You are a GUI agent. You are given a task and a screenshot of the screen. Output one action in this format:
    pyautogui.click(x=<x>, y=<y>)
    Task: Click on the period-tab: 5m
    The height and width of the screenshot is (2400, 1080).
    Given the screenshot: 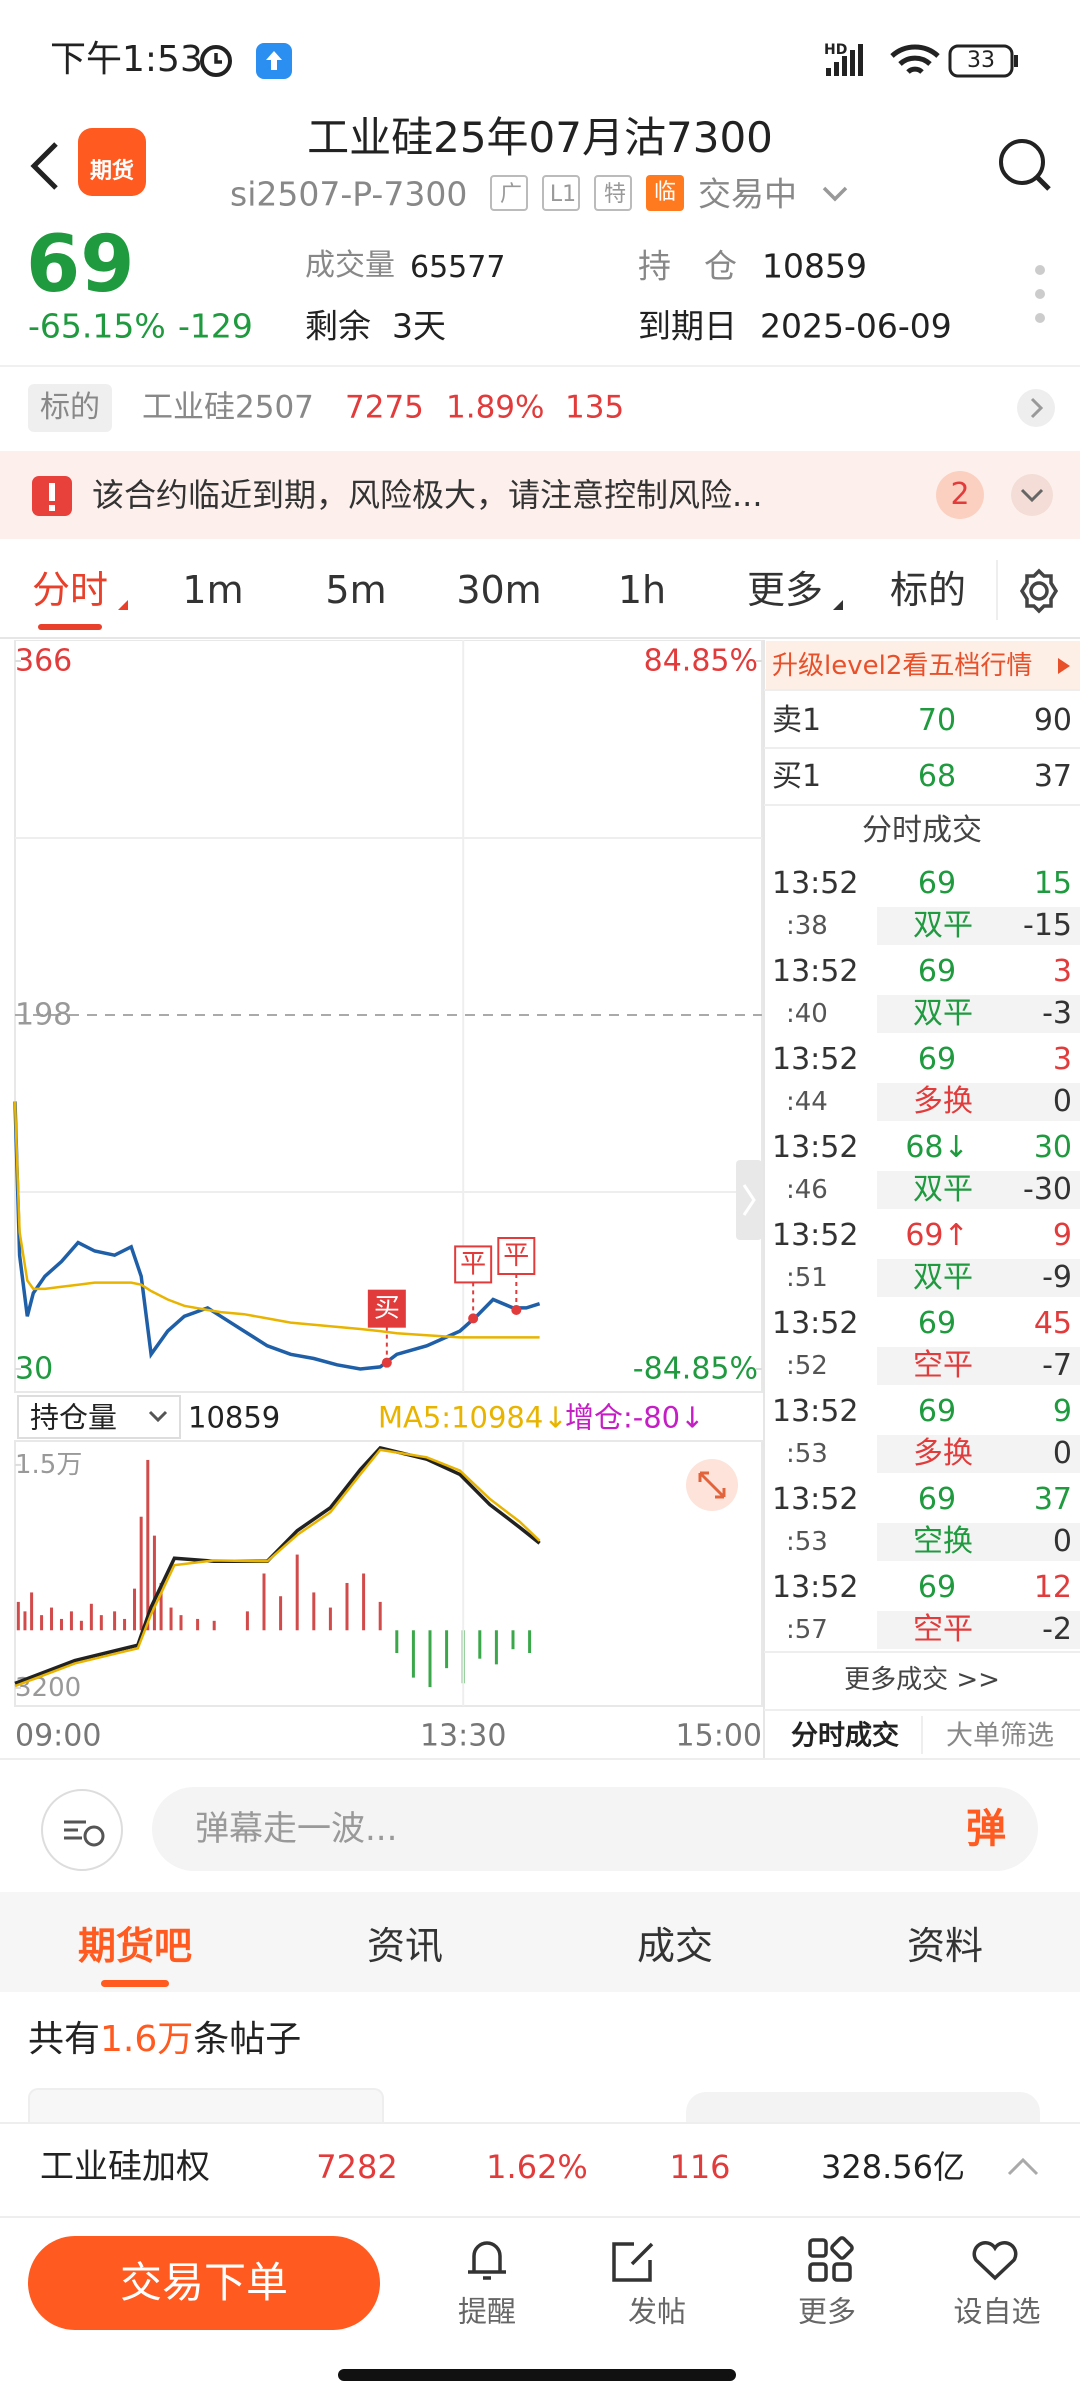 What is the action you would take?
    pyautogui.click(x=356, y=590)
    